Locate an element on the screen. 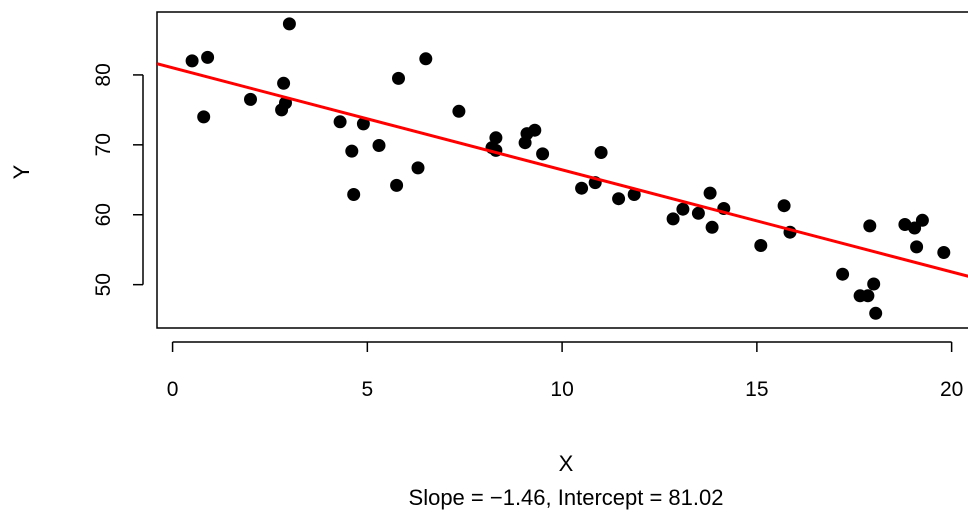 The width and height of the screenshot is (968, 520). y-tick-label: 50 is located at coordinates (103, 284).